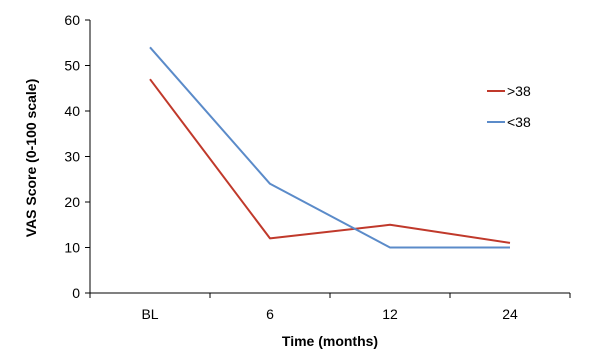 Image resolution: width=596 pixels, height=354 pixels. What do you see at coordinates (72, 248) in the screenshot?
I see `y-tick-label: 10` at bounding box center [72, 248].